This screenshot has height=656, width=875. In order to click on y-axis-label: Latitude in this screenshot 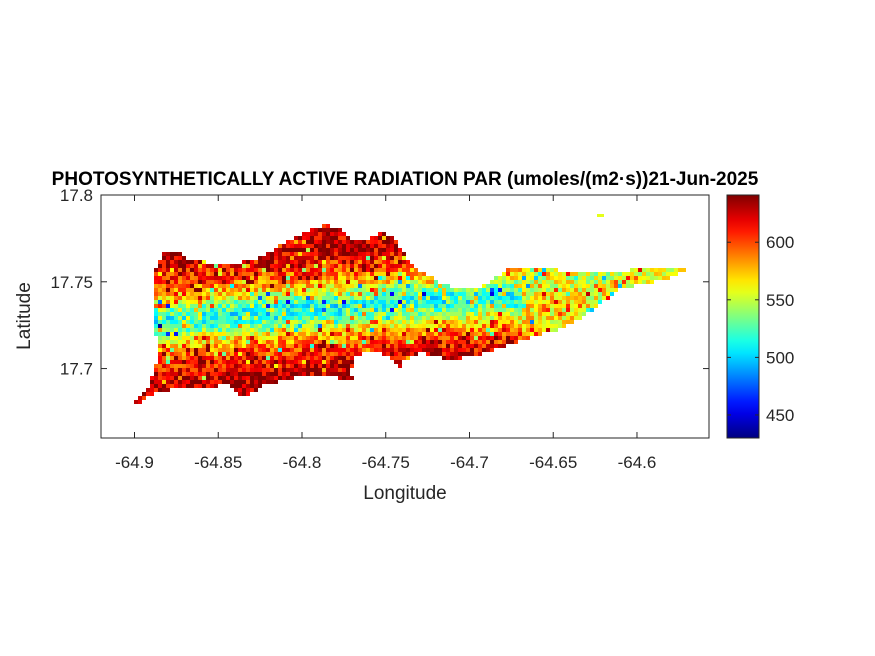, I will do `click(24, 316)`.